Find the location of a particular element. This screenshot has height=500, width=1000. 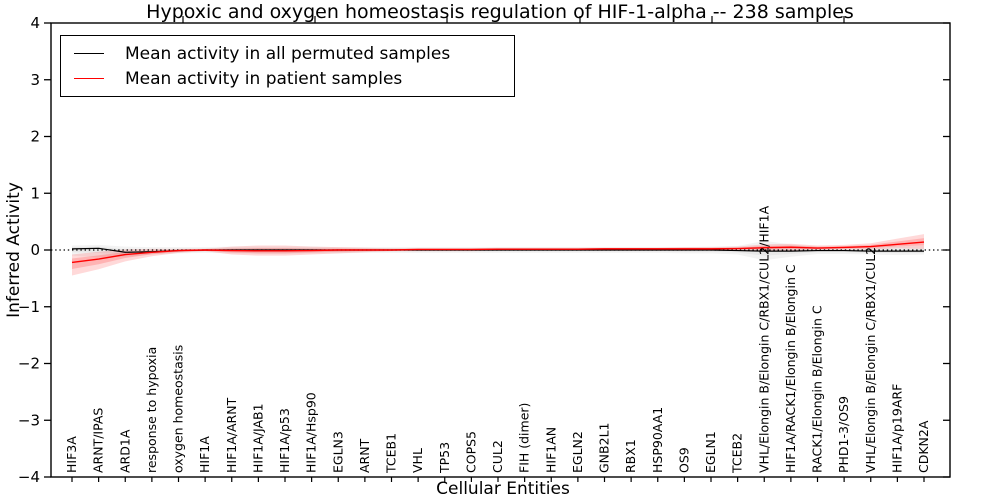

x-tick-label: VHL/Elongin B/Elongin C/RBX1/CUL2 is located at coordinates (870, 360).